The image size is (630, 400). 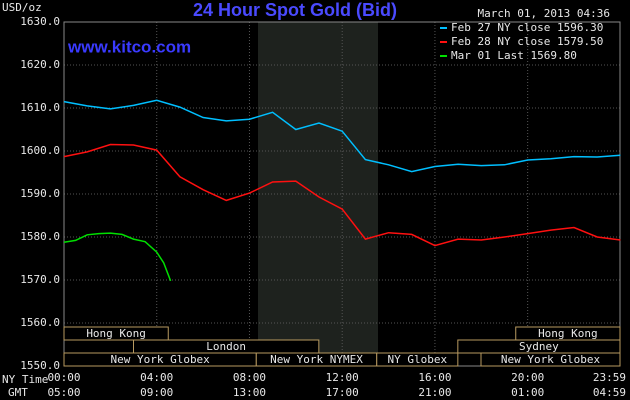 What do you see at coordinates (342, 392) in the screenshot?
I see `x2-tick-label: 17:00` at bounding box center [342, 392].